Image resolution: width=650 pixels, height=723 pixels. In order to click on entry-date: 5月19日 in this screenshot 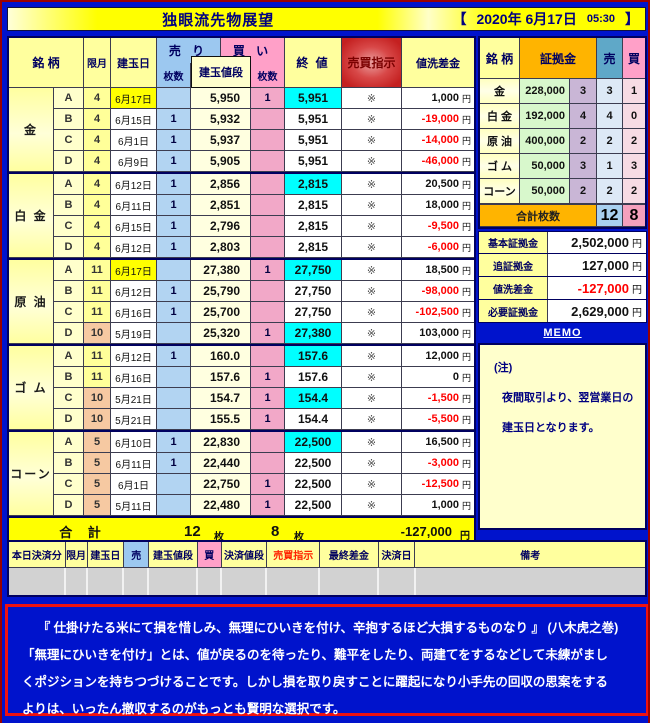, I will do `click(134, 333)`.